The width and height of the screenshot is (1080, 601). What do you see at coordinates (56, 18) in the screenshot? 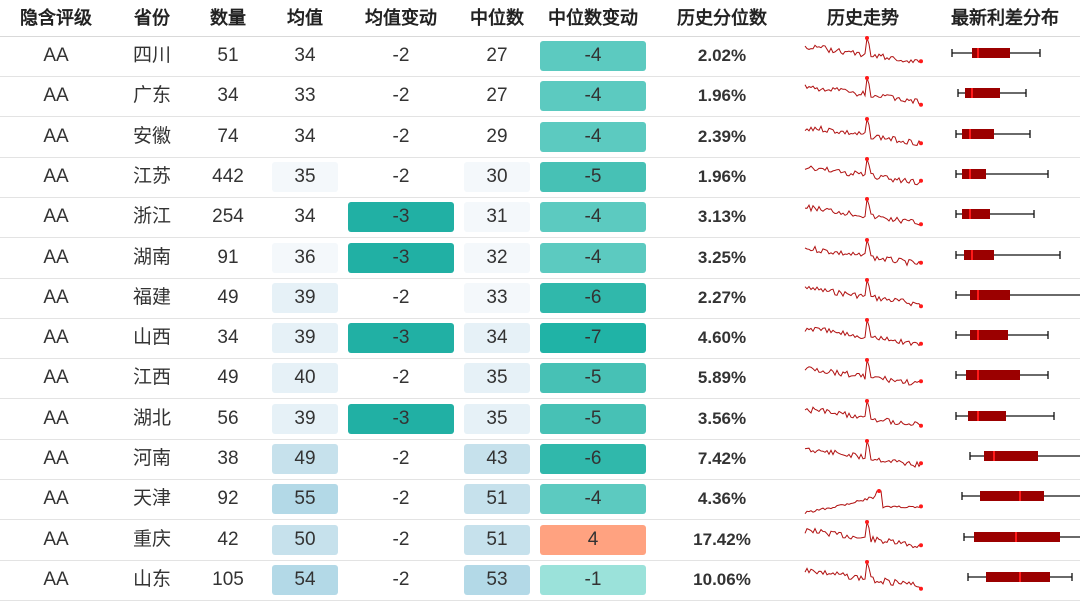
I see `header-rating: 隐含评级` at bounding box center [56, 18].